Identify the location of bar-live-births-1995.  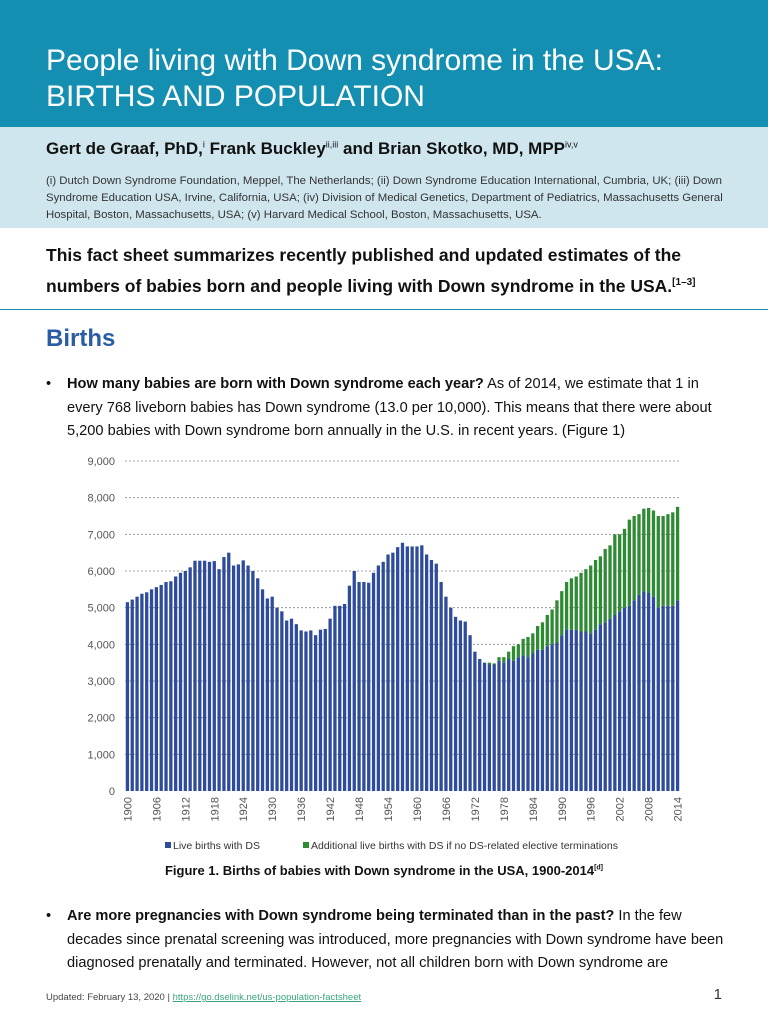
(586, 711).